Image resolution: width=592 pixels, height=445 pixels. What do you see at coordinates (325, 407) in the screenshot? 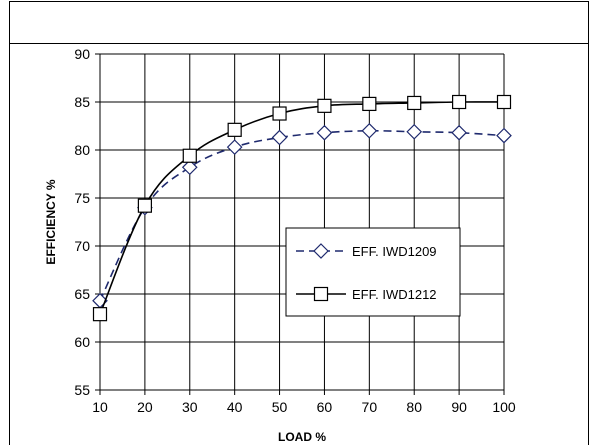
I see `x-tick-label: 60` at bounding box center [325, 407].